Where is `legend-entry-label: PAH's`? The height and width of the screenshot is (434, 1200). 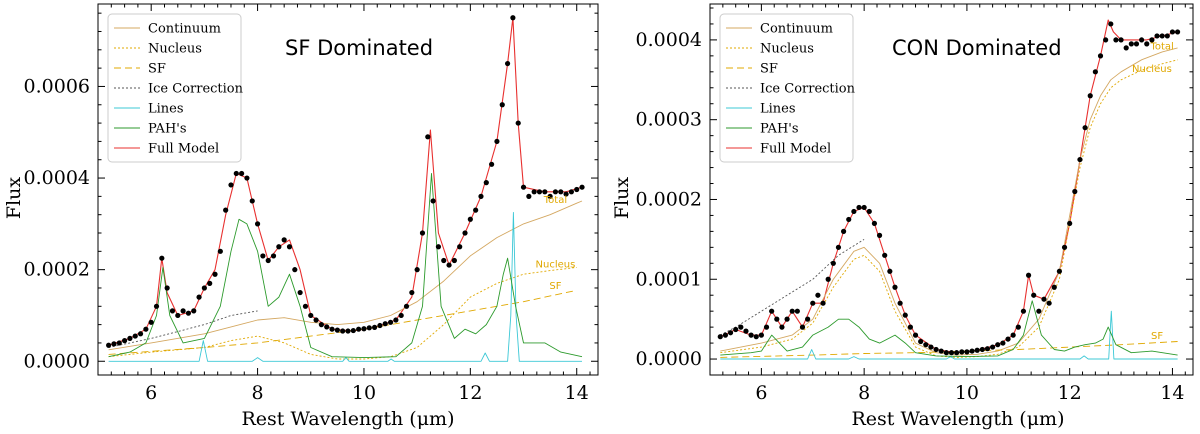
legend-entry-label: PAH's is located at coordinates (779, 129).